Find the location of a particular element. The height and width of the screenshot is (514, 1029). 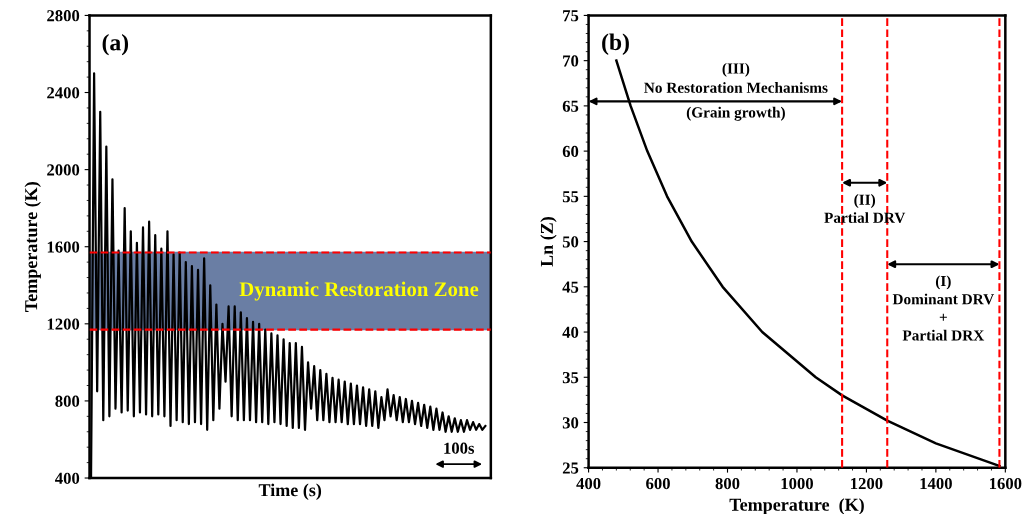

y-tick-label: 40 is located at coordinates (570, 332).